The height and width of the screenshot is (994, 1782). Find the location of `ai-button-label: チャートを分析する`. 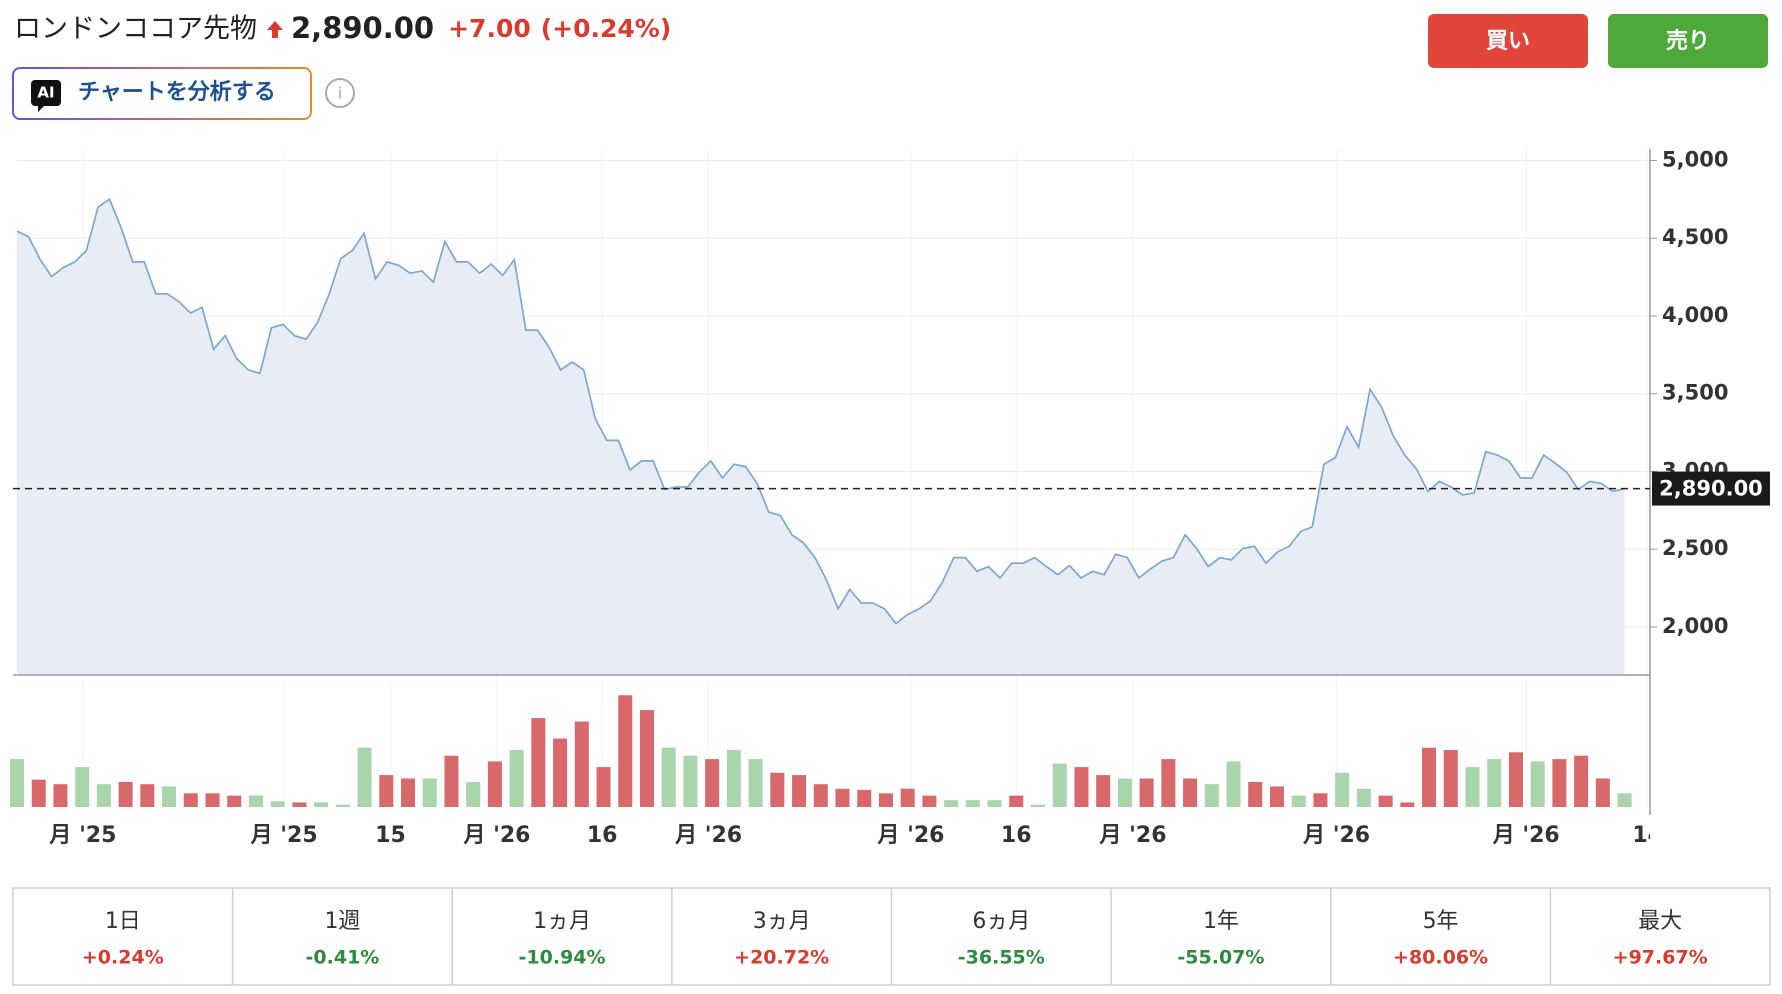

ai-button-label: チャートを分析する is located at coordinates (177, 92).